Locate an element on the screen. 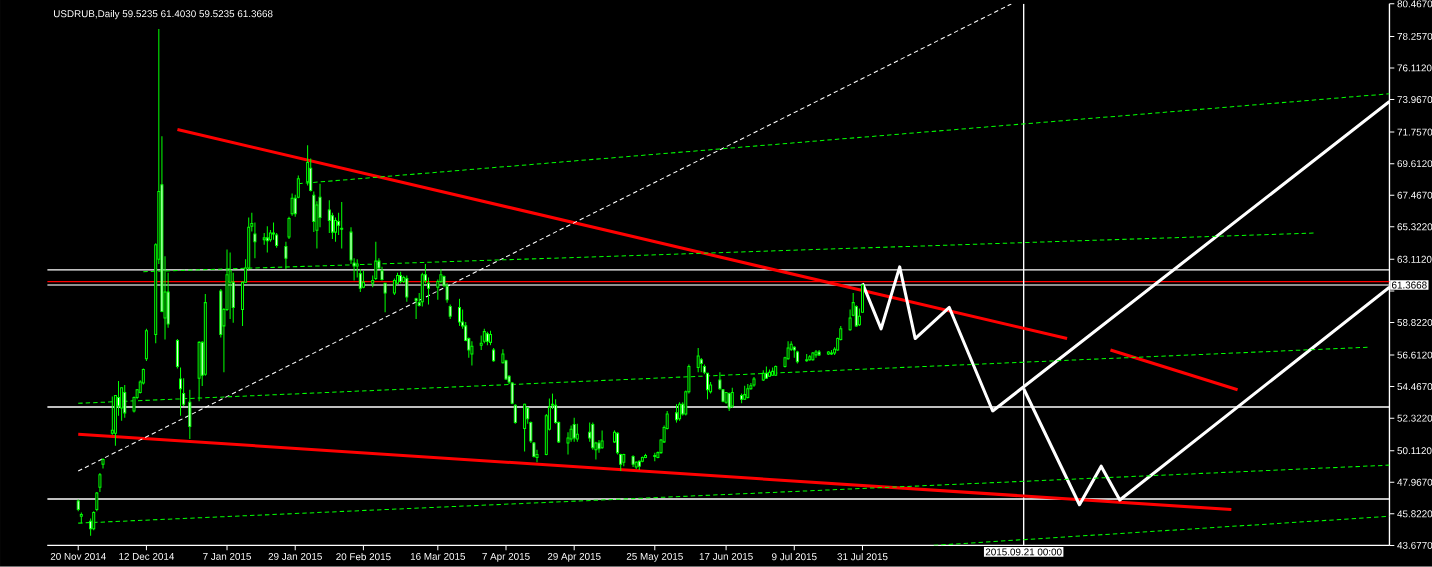 The width and height of the screenshot is (1432, 567). y-tick-label: 76.1120 is located at coordinates (1414, 68).